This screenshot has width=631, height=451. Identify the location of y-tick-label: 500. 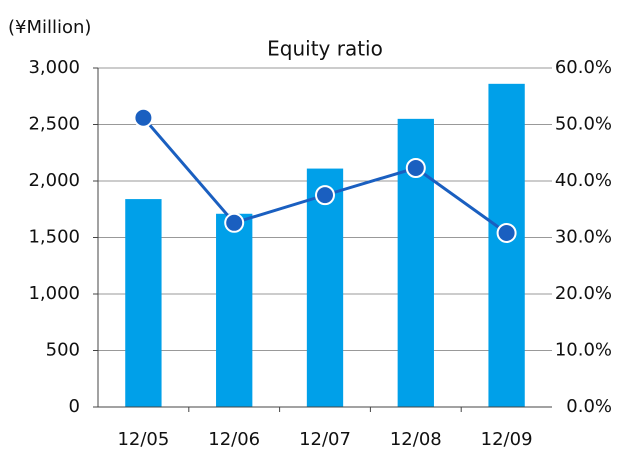
(63, 350).